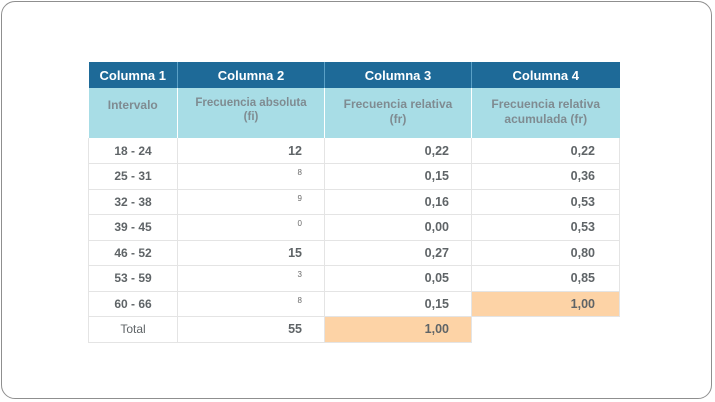 The height and width of the screenshot is (402, 715). I want to click on total-label: Total, so click(133, 329).